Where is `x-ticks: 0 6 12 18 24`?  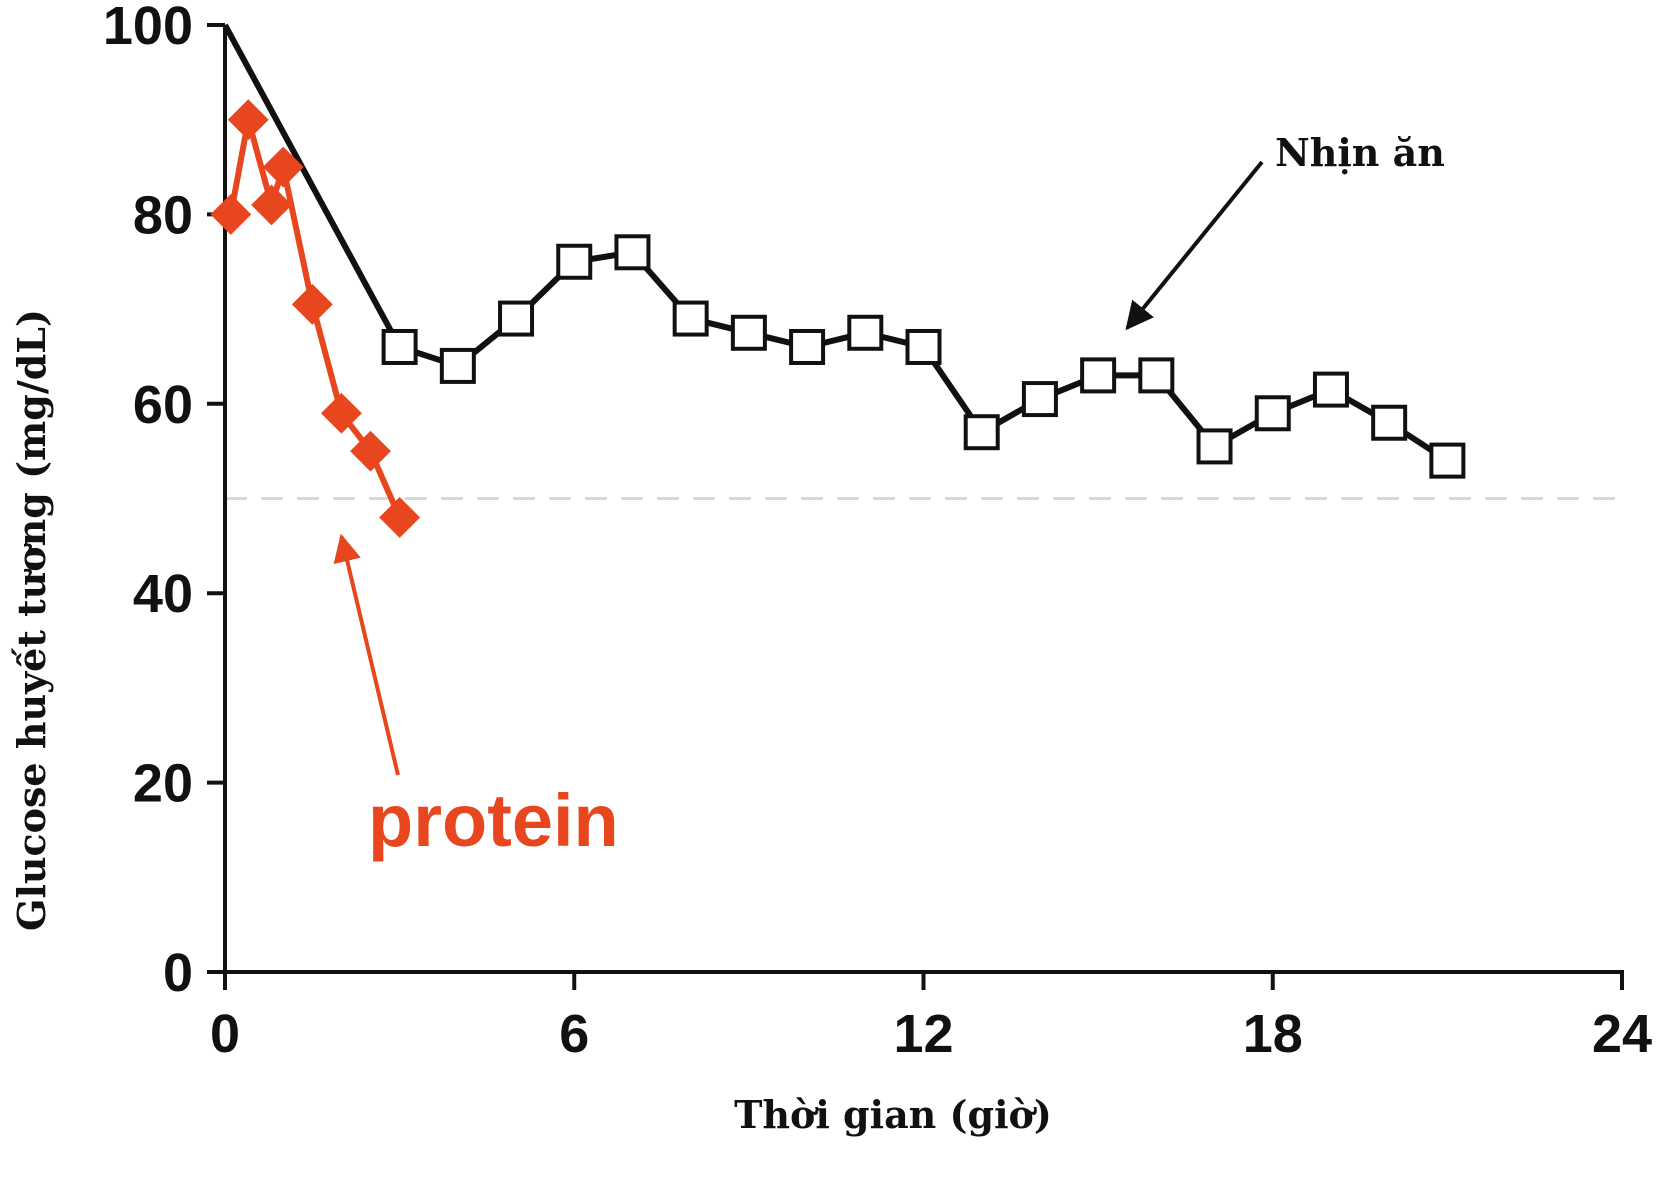 x-ticks: 0 6 12 18 24 is located at coordinates (931, 1018).